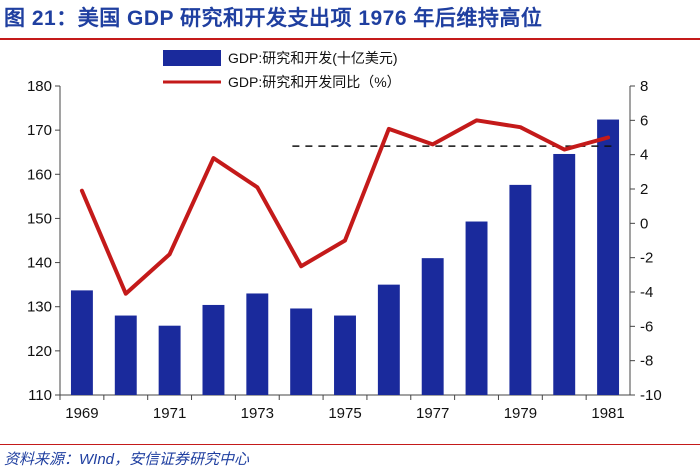  Describe the element at coordinates (644, 120) in the screenshot. I see `right-tick-label: 6` at that location.